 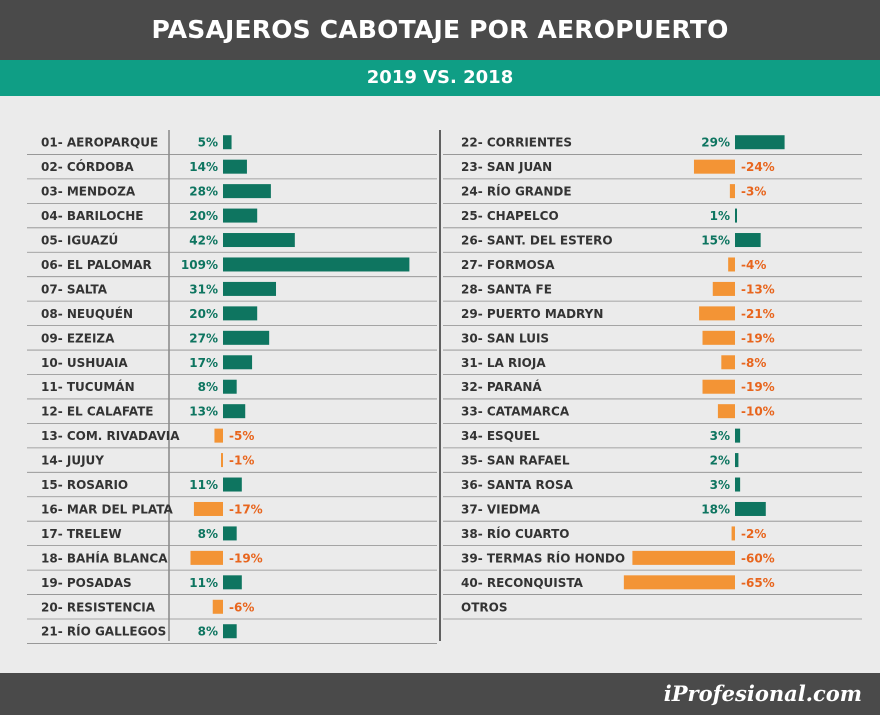 What do you see at coordinates (758, 167) in the screenshot?
I see `value-label: -24%` at bounding box center [758, 167].